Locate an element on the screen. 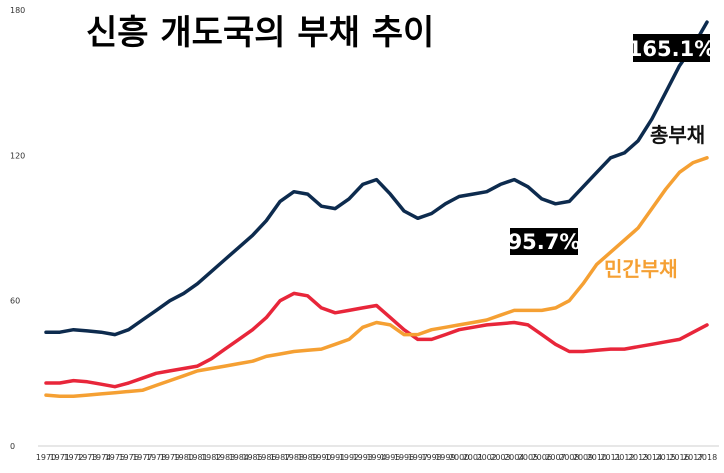 The width and height of the screenshot is (724, 473). x-tick-label: 1988 is located at coordinates (294, 457).